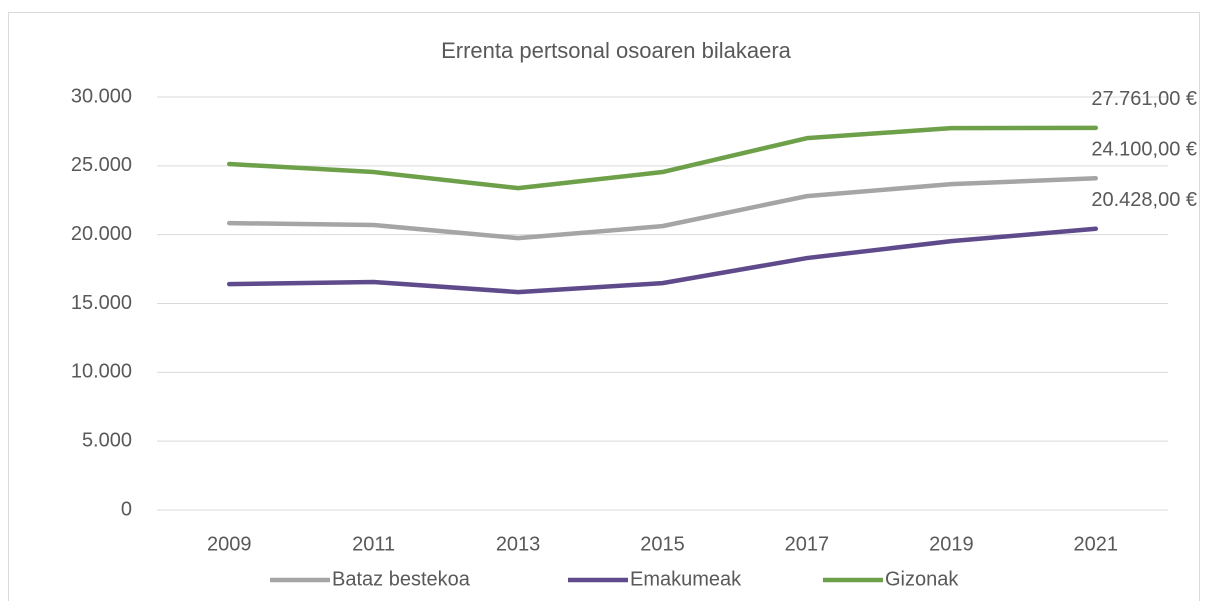 The height and width of the screenshot is (601, 1209). I want to click on x-tick-label: 2013, so click(518, 544).